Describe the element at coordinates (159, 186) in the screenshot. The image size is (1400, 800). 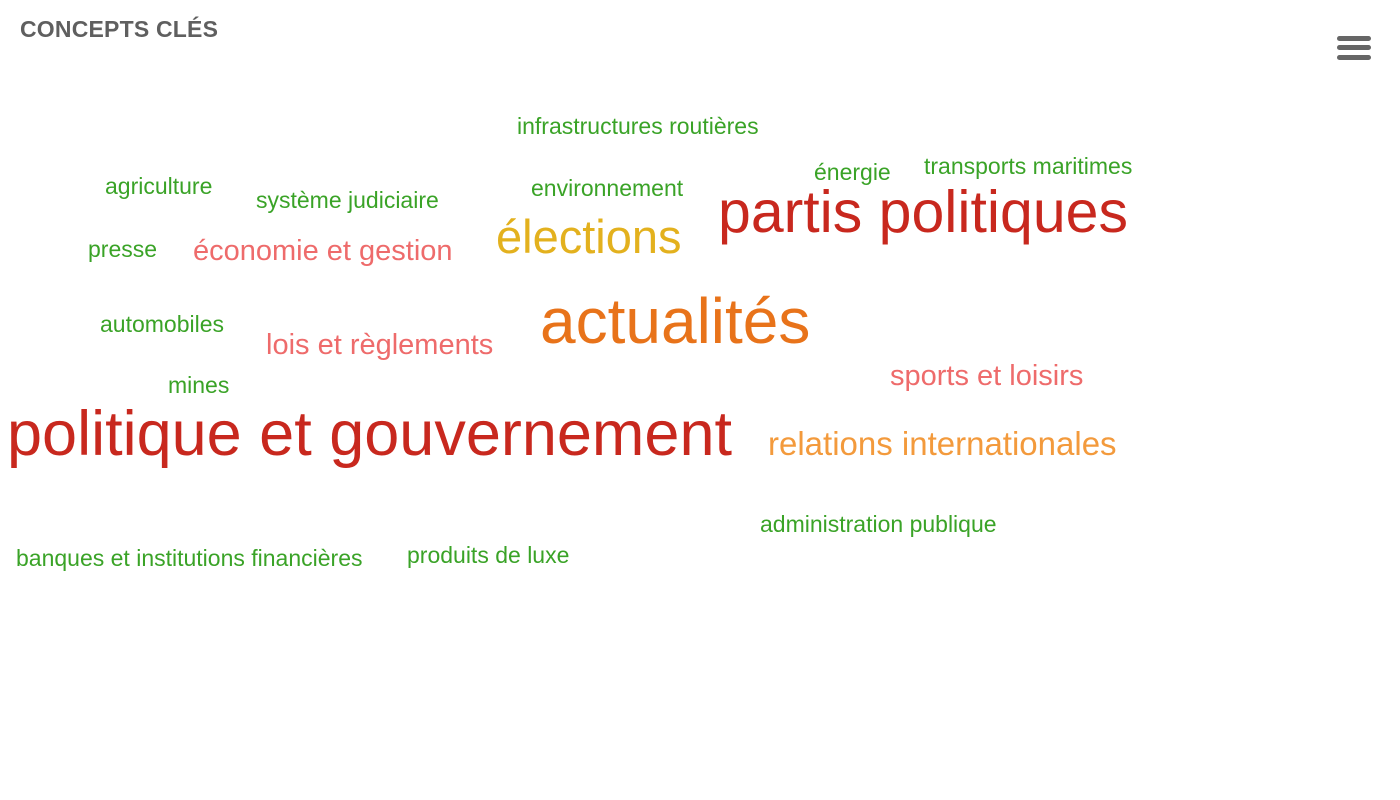
I see `word-agriculture: agriculture` at that location.